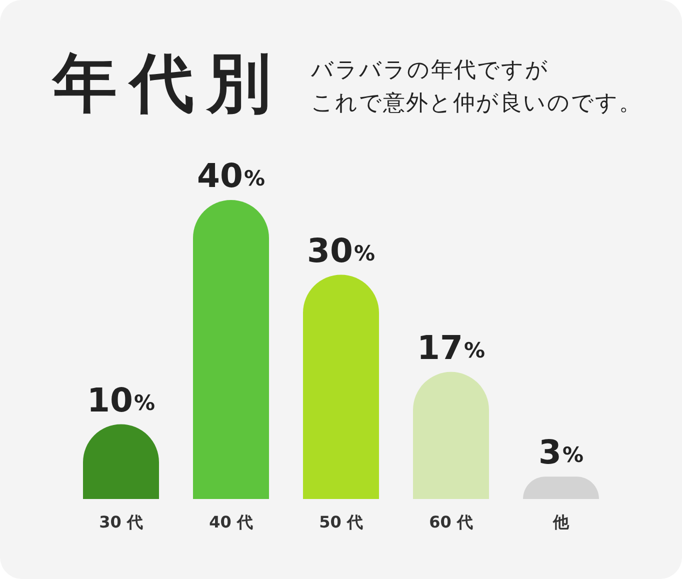 The width and height of the screenshot is (682, 579). I want to click on x-tick-label: 60 代, so click(451, 522).